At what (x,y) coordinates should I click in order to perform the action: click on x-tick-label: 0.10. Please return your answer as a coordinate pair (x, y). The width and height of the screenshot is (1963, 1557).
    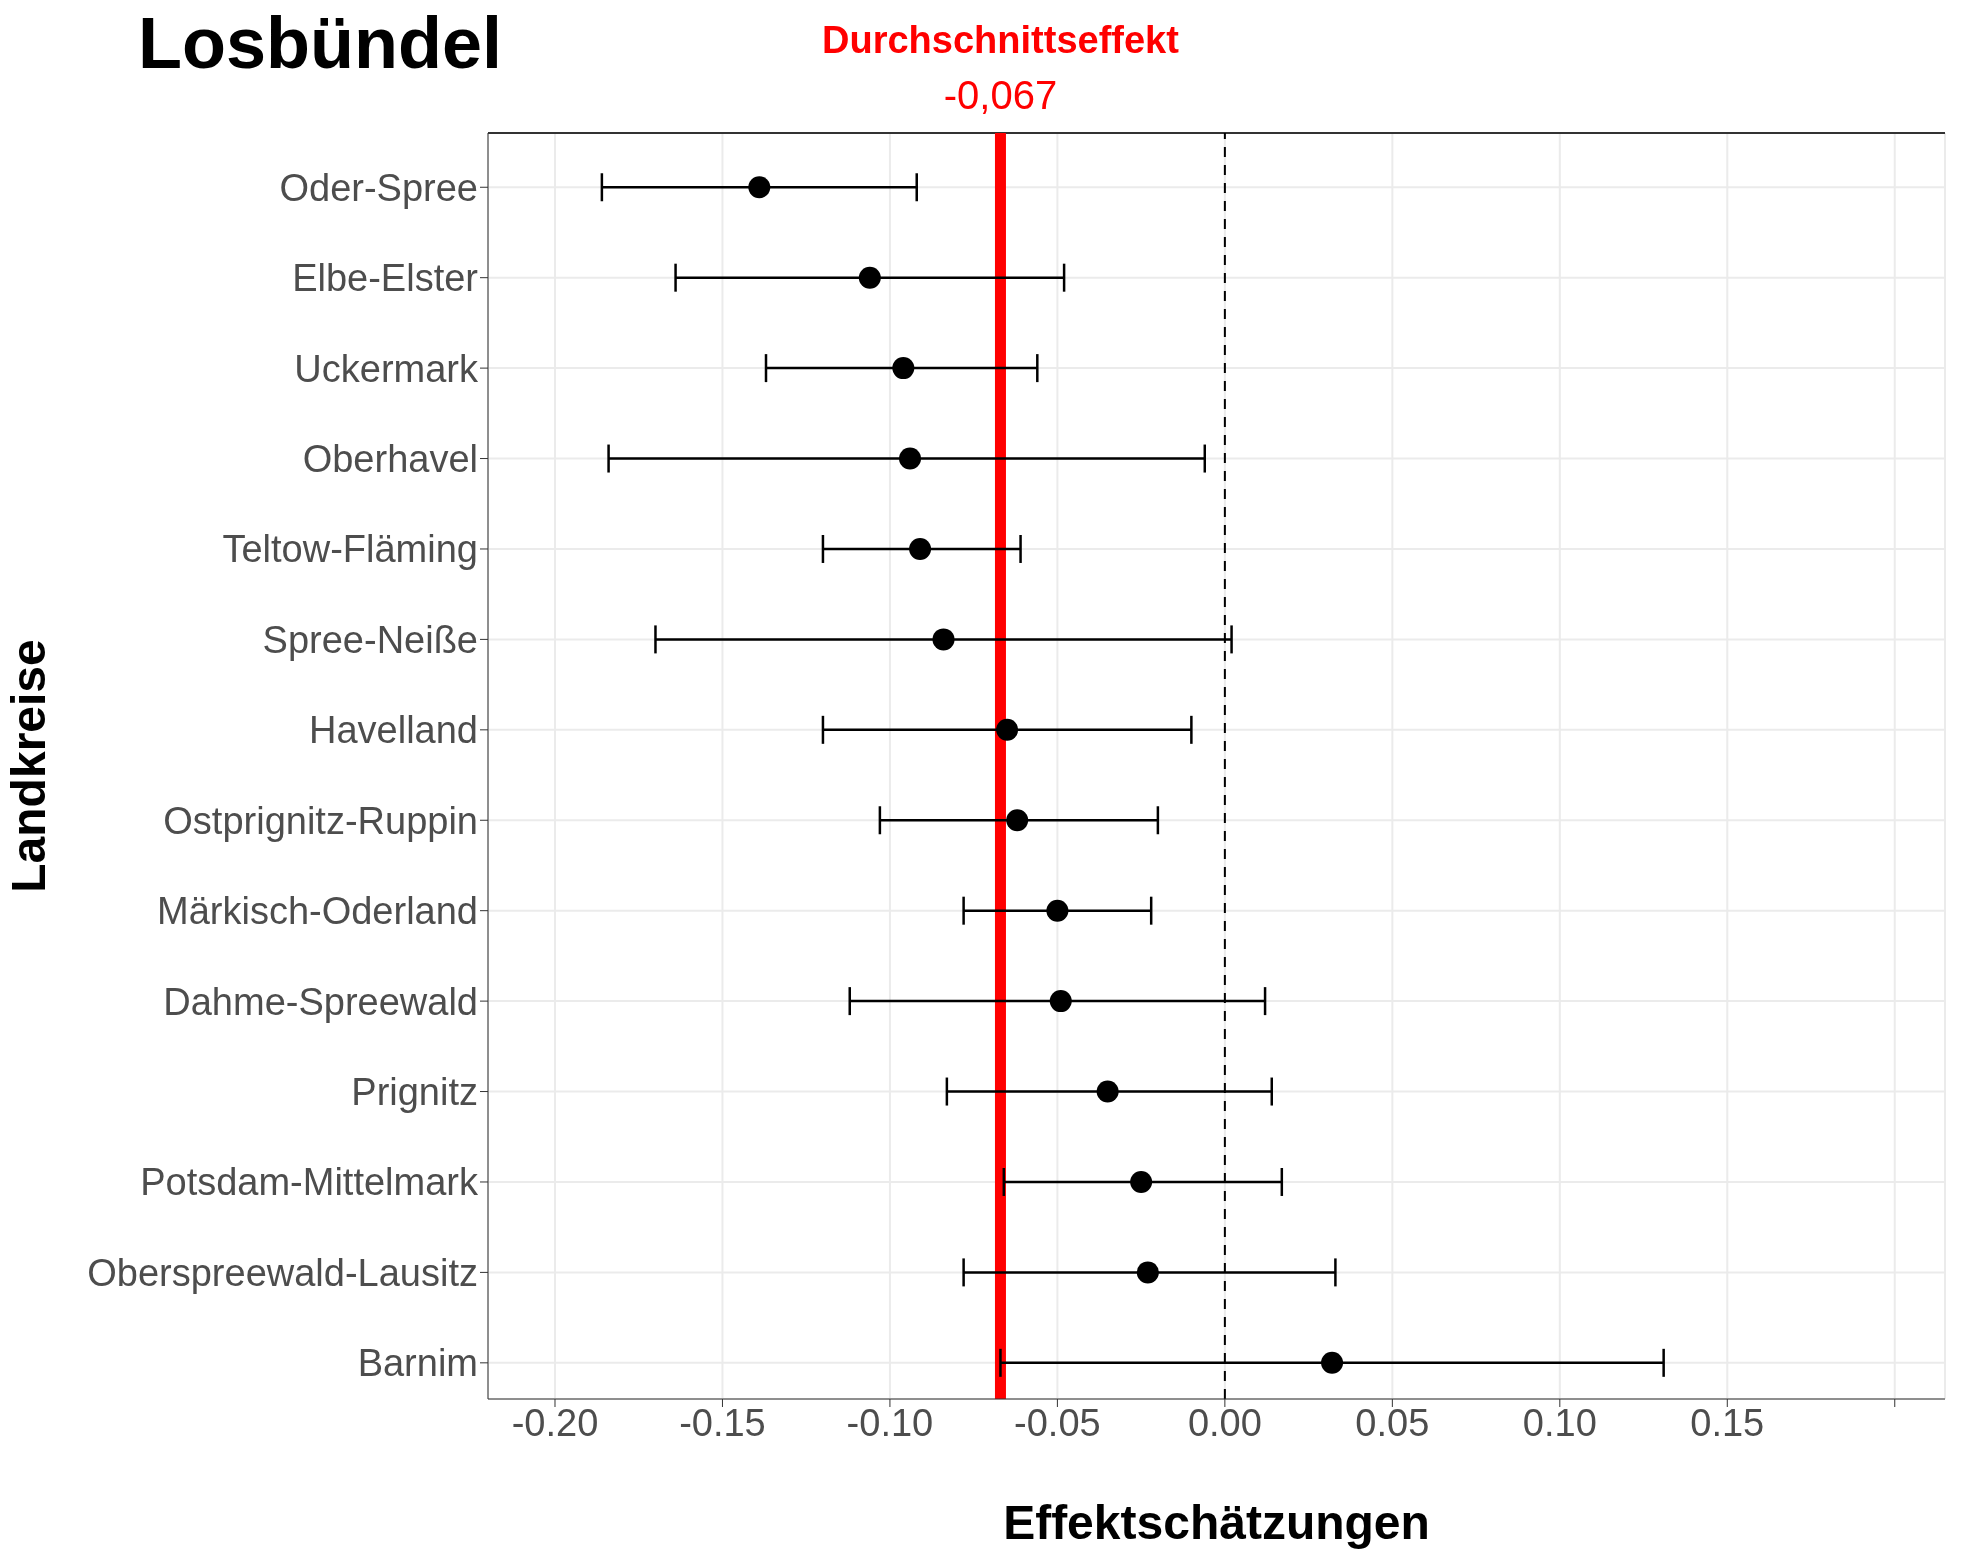
    Looking at the image, I should click on (1559, 1422).